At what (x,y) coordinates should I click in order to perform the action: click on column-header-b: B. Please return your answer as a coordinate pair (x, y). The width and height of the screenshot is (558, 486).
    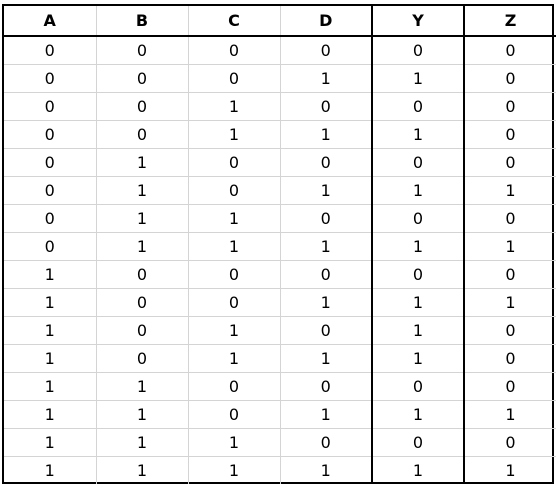
    Looking at the image, I should click on (142, 21).